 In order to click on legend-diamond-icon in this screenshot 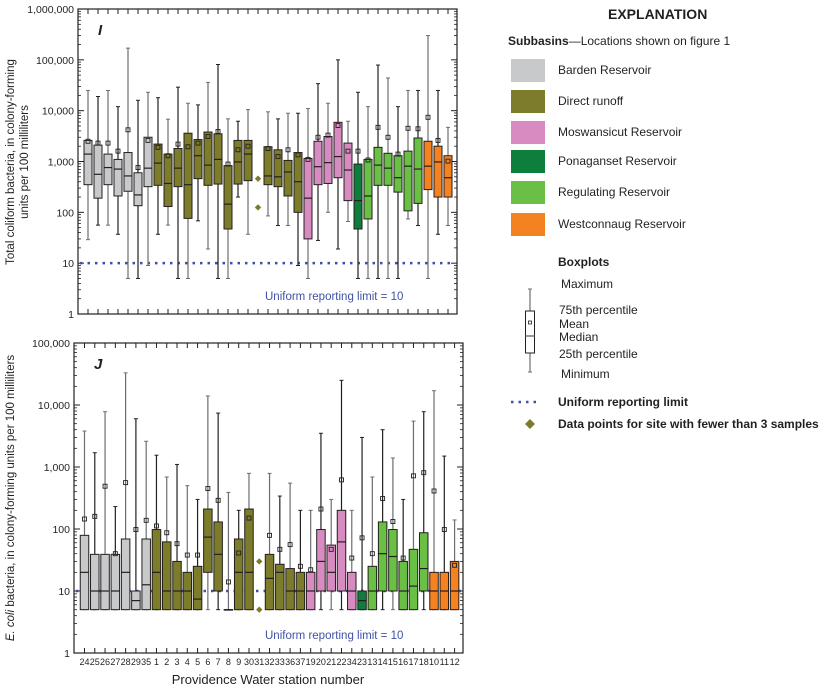, I will do `click(530, 424)`.